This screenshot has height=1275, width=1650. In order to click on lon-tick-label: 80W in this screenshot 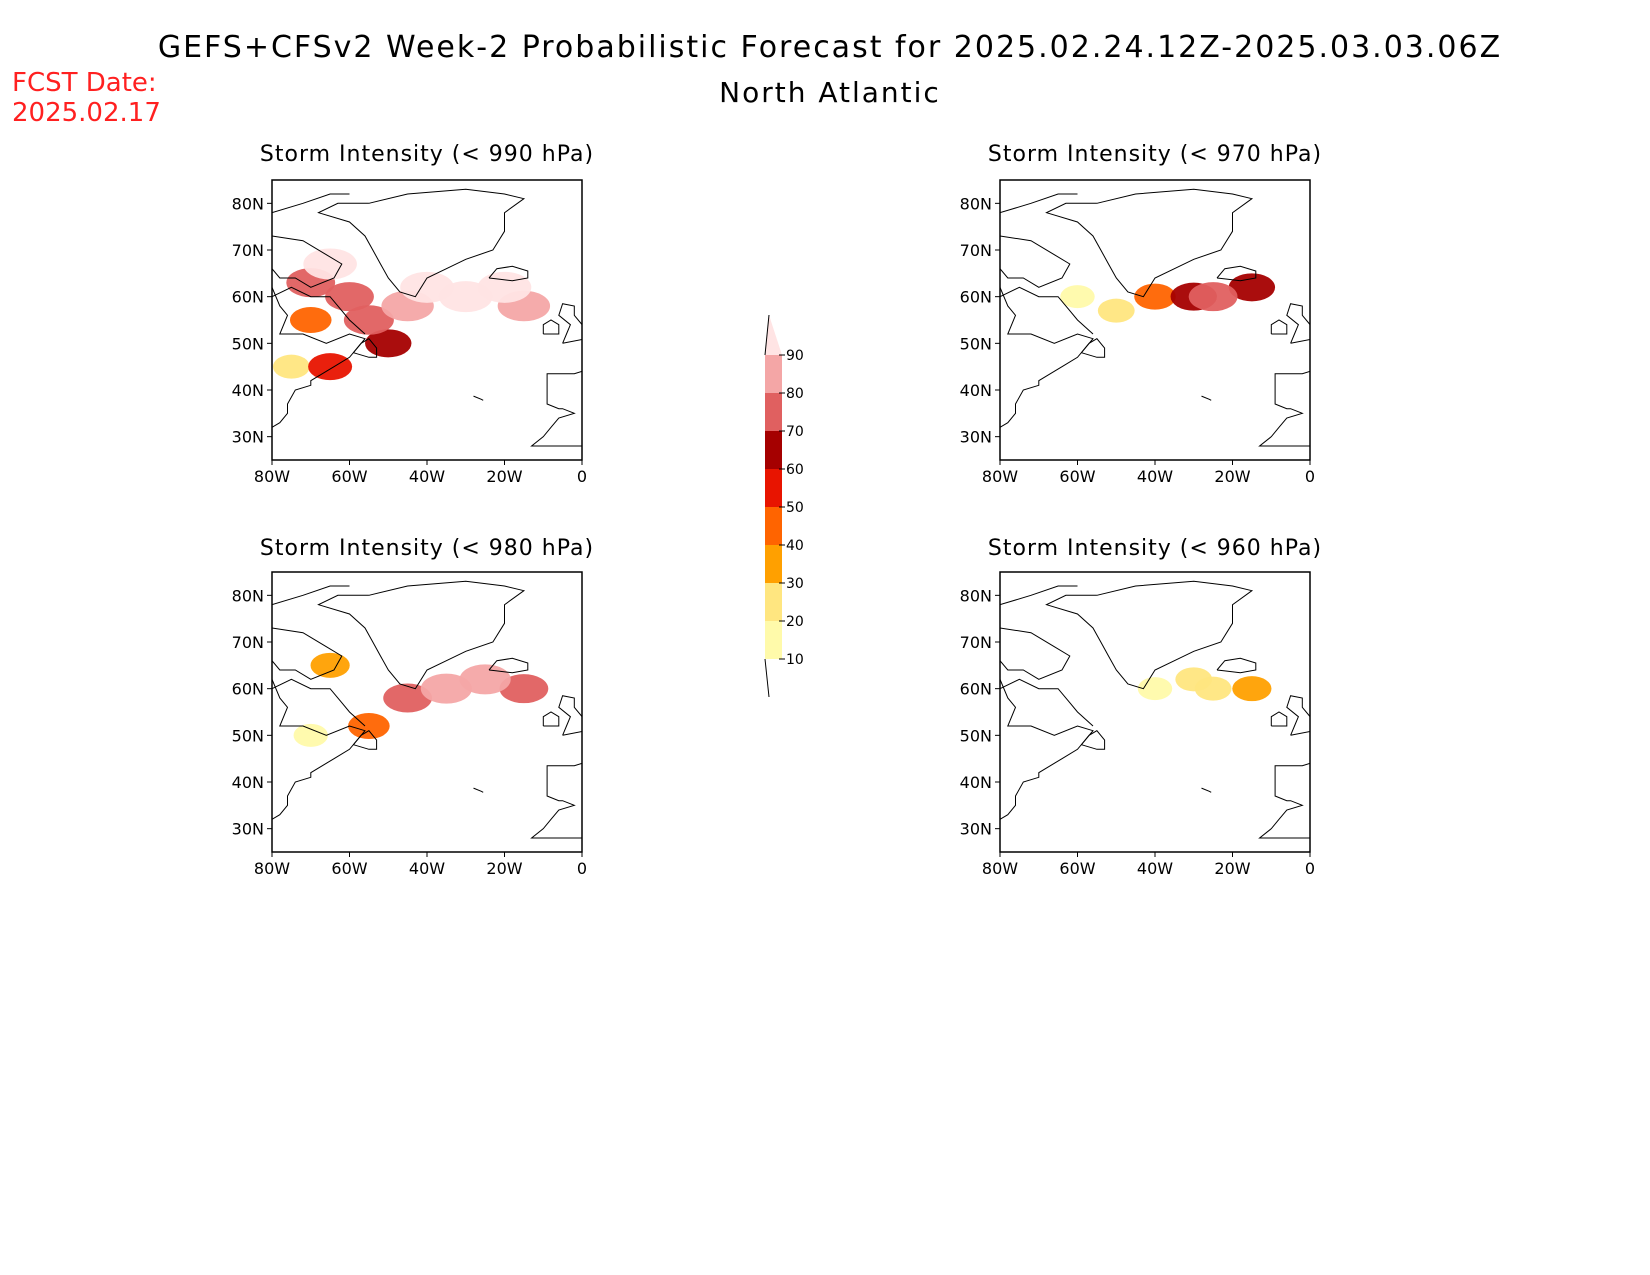, I will do `click(1000, 476)`.